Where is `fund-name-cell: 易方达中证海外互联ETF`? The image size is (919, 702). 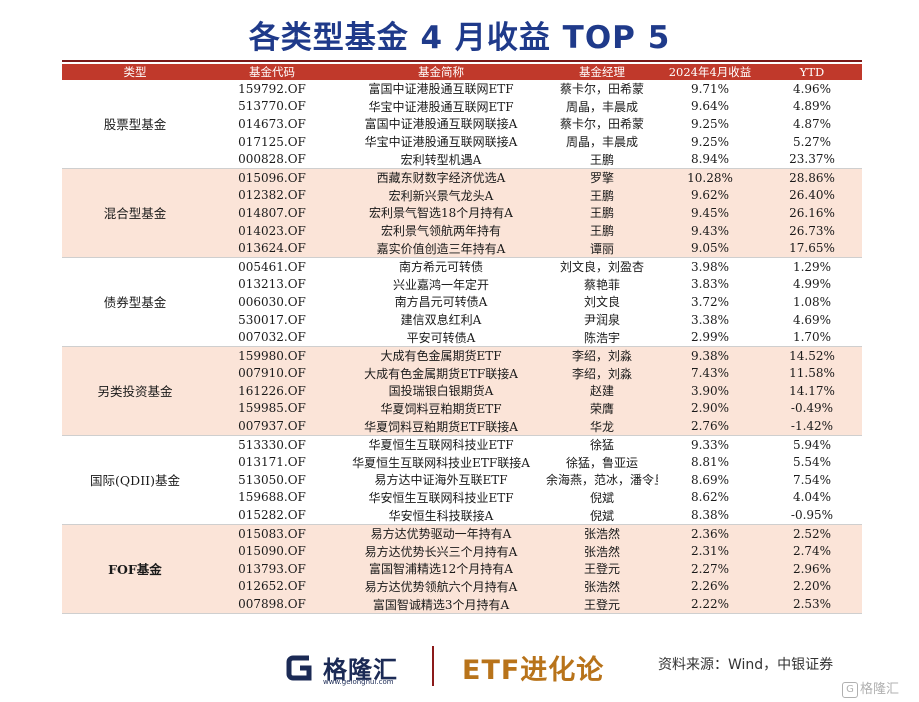
fund-name-cell: 易方达中证海外互联ETF is located at coordinates (441, 480).